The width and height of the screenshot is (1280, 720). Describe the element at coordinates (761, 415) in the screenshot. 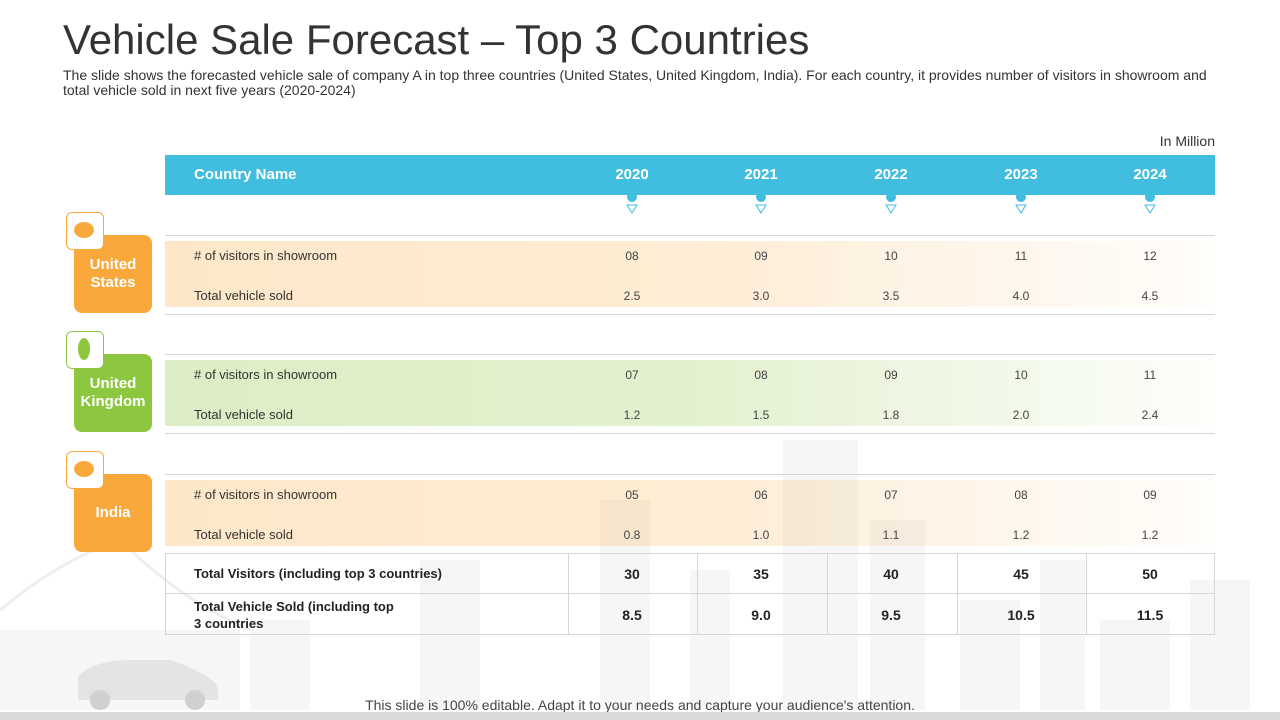

I see `cell-value: 1.5` at that location.